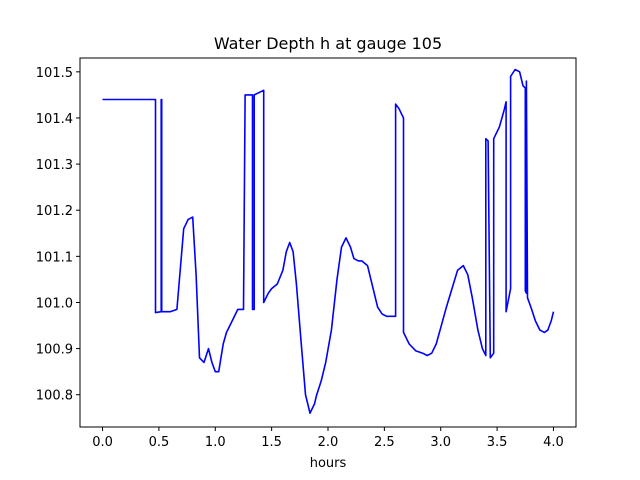 This screenshot has width=640, height=480. I want to click on x-tick-label: 2.0, so click(328, 442).